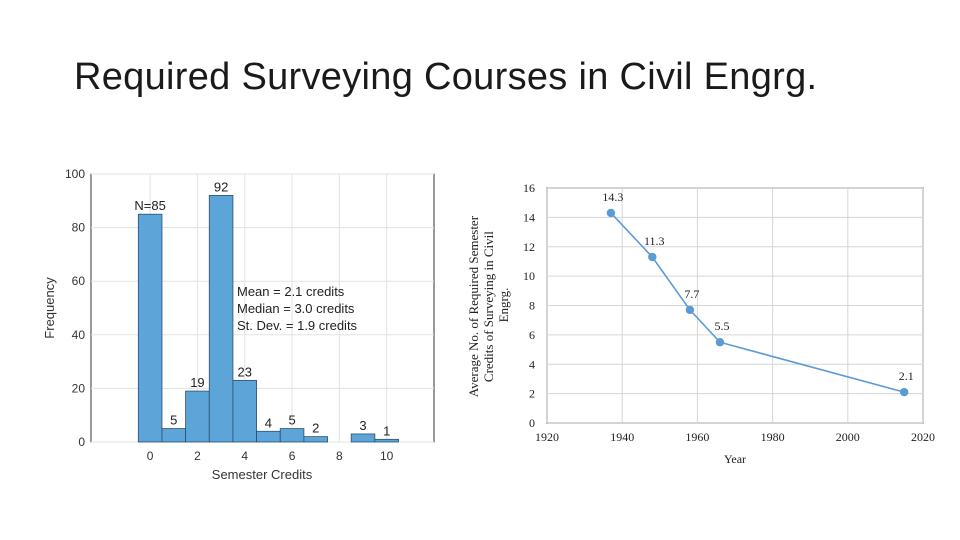  What do you see at coordinates (81, 442) in the screenshot?
I see `histogram-y-tick-label: 0` at bounding box center [81, 442].